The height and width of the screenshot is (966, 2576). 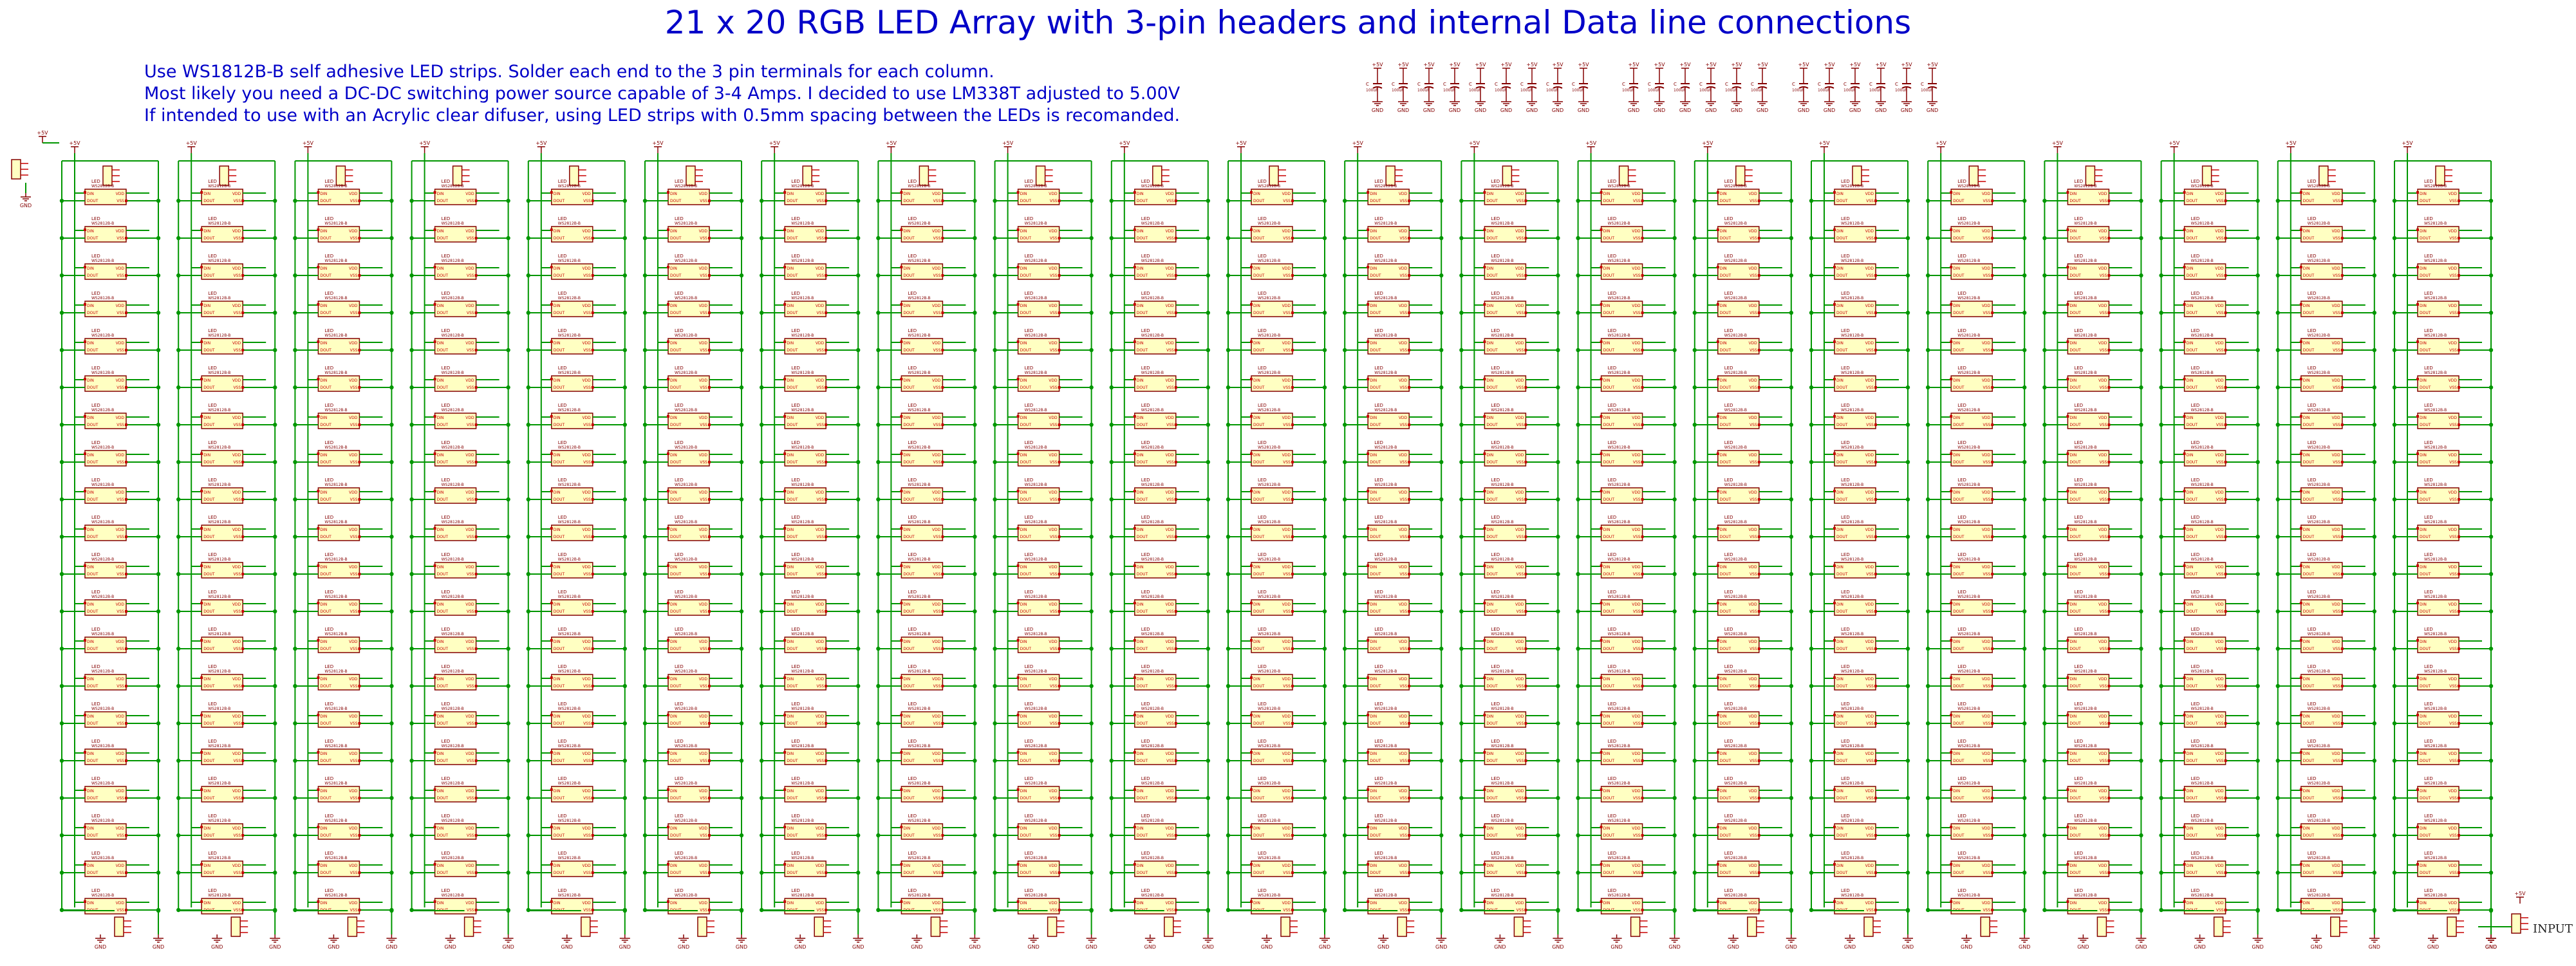 I want to click on ground-label: GND, so click(x=450, y=947).